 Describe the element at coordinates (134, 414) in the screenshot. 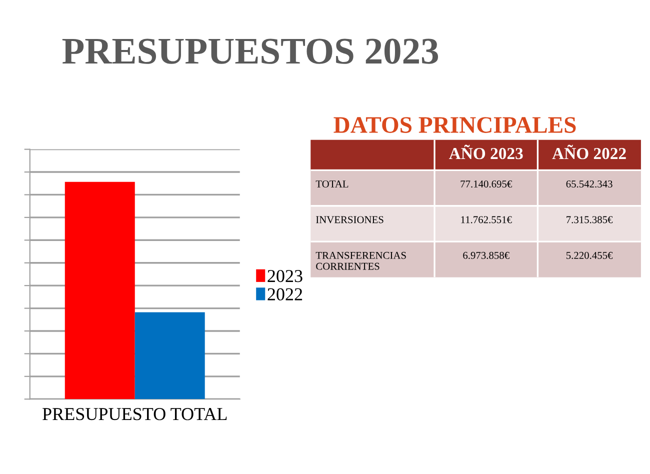

I see `x-tick-label: PRESUPUESTO TOTAL` at that location.